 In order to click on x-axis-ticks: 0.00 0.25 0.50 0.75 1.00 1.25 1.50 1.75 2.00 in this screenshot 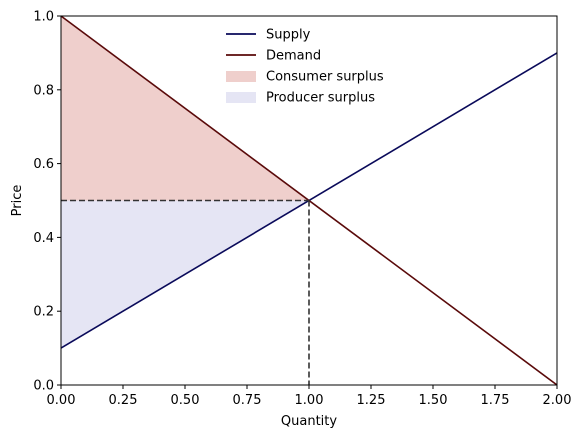, I will do `click(309, 396)`.